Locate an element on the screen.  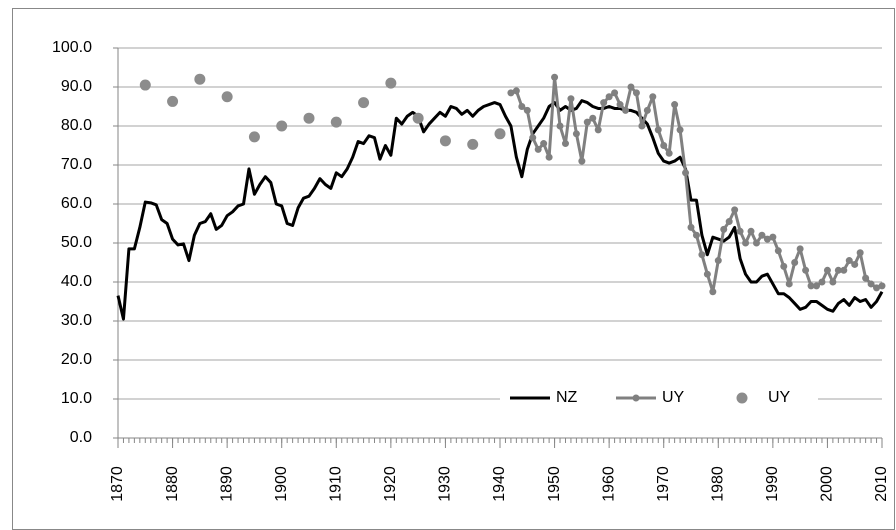
x-tick-label: 2010 is located at coordinates (881, 484).